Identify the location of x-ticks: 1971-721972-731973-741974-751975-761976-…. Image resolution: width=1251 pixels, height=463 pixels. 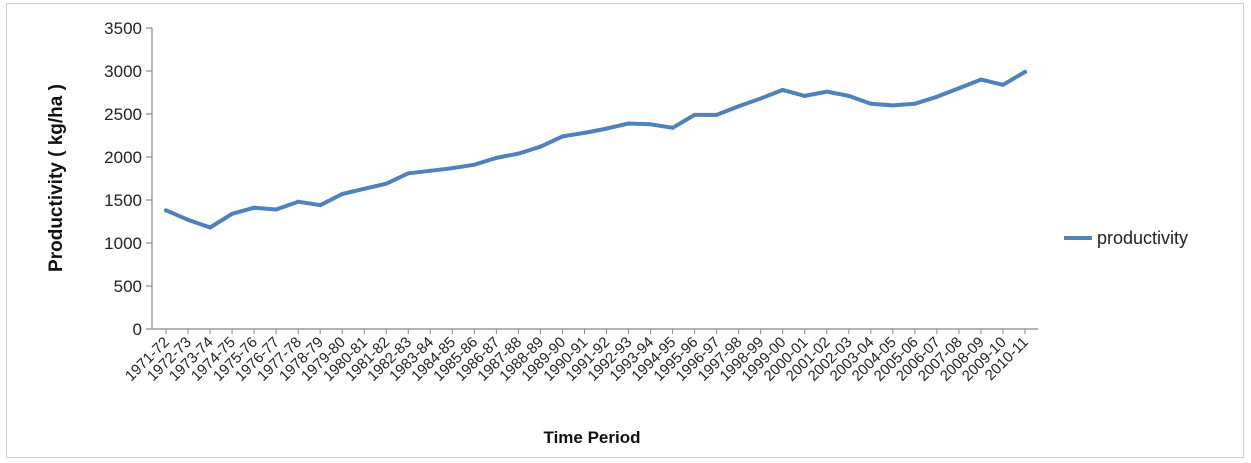
(577, 357).